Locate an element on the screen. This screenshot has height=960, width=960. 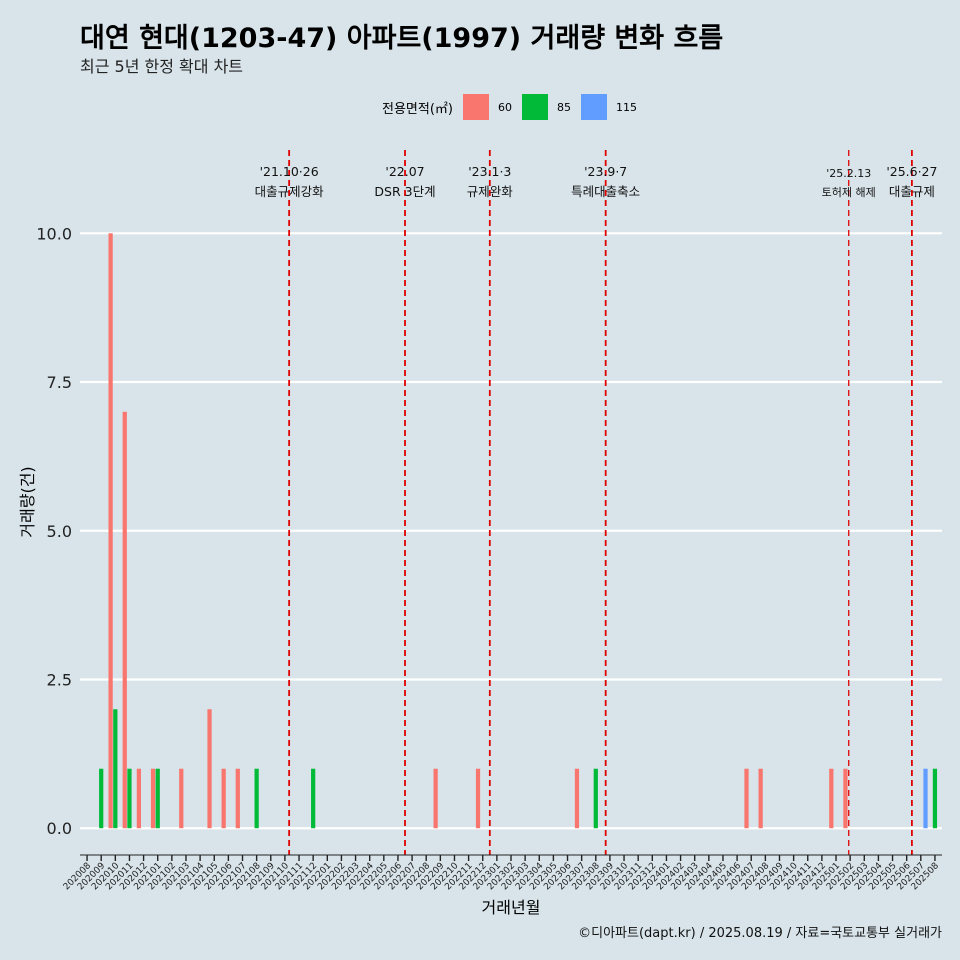
legend-title: 전용면적(㎡) is located at coordinates (417, 109).